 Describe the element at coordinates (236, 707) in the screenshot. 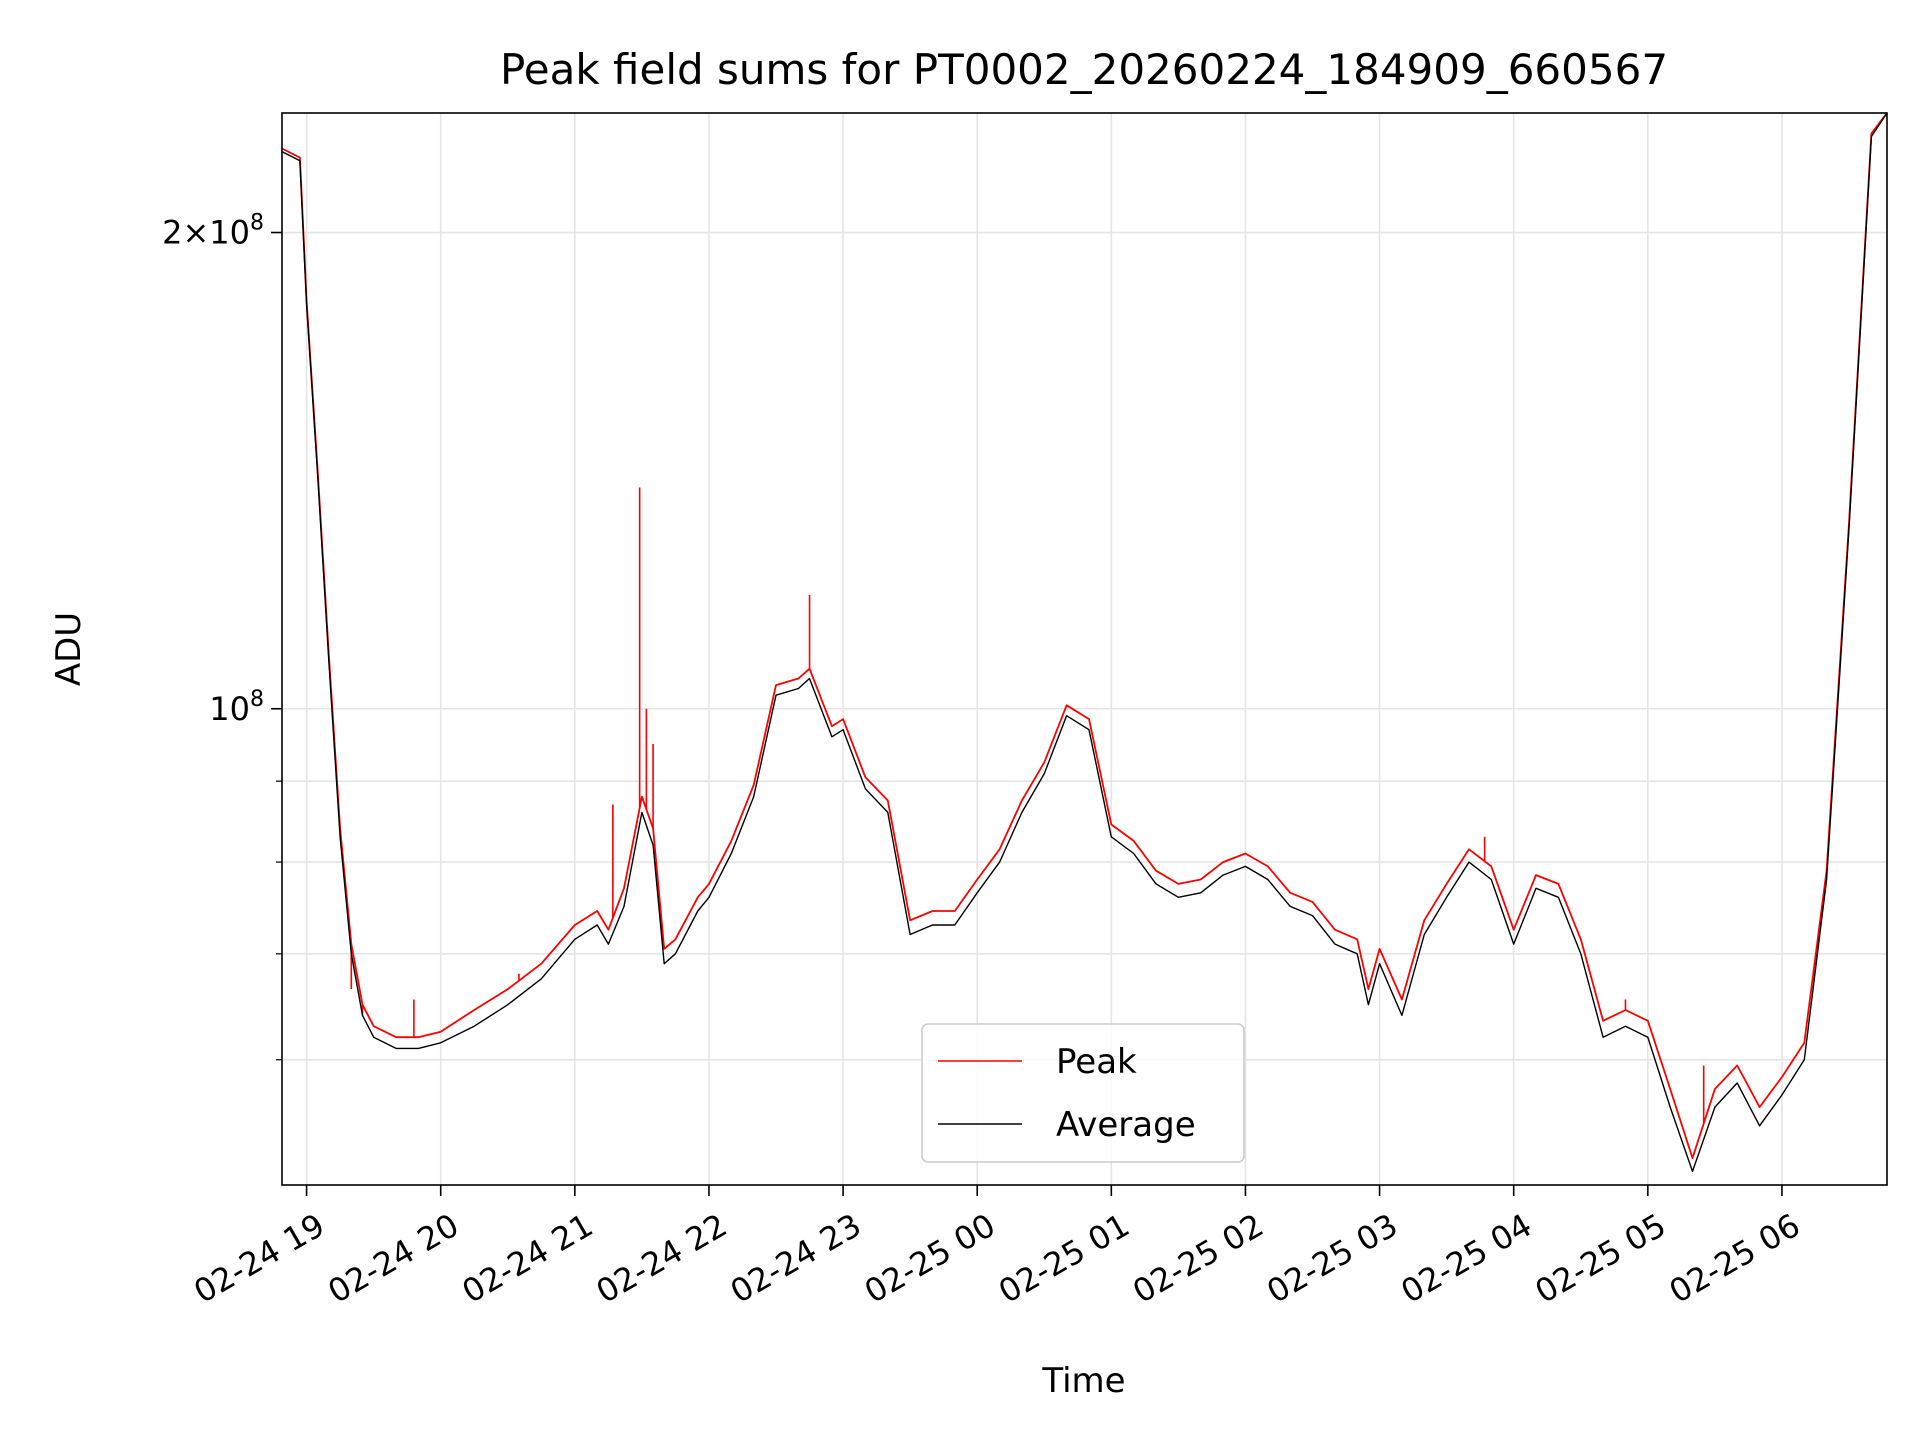

I see `y-tick-label: 108` at that location.